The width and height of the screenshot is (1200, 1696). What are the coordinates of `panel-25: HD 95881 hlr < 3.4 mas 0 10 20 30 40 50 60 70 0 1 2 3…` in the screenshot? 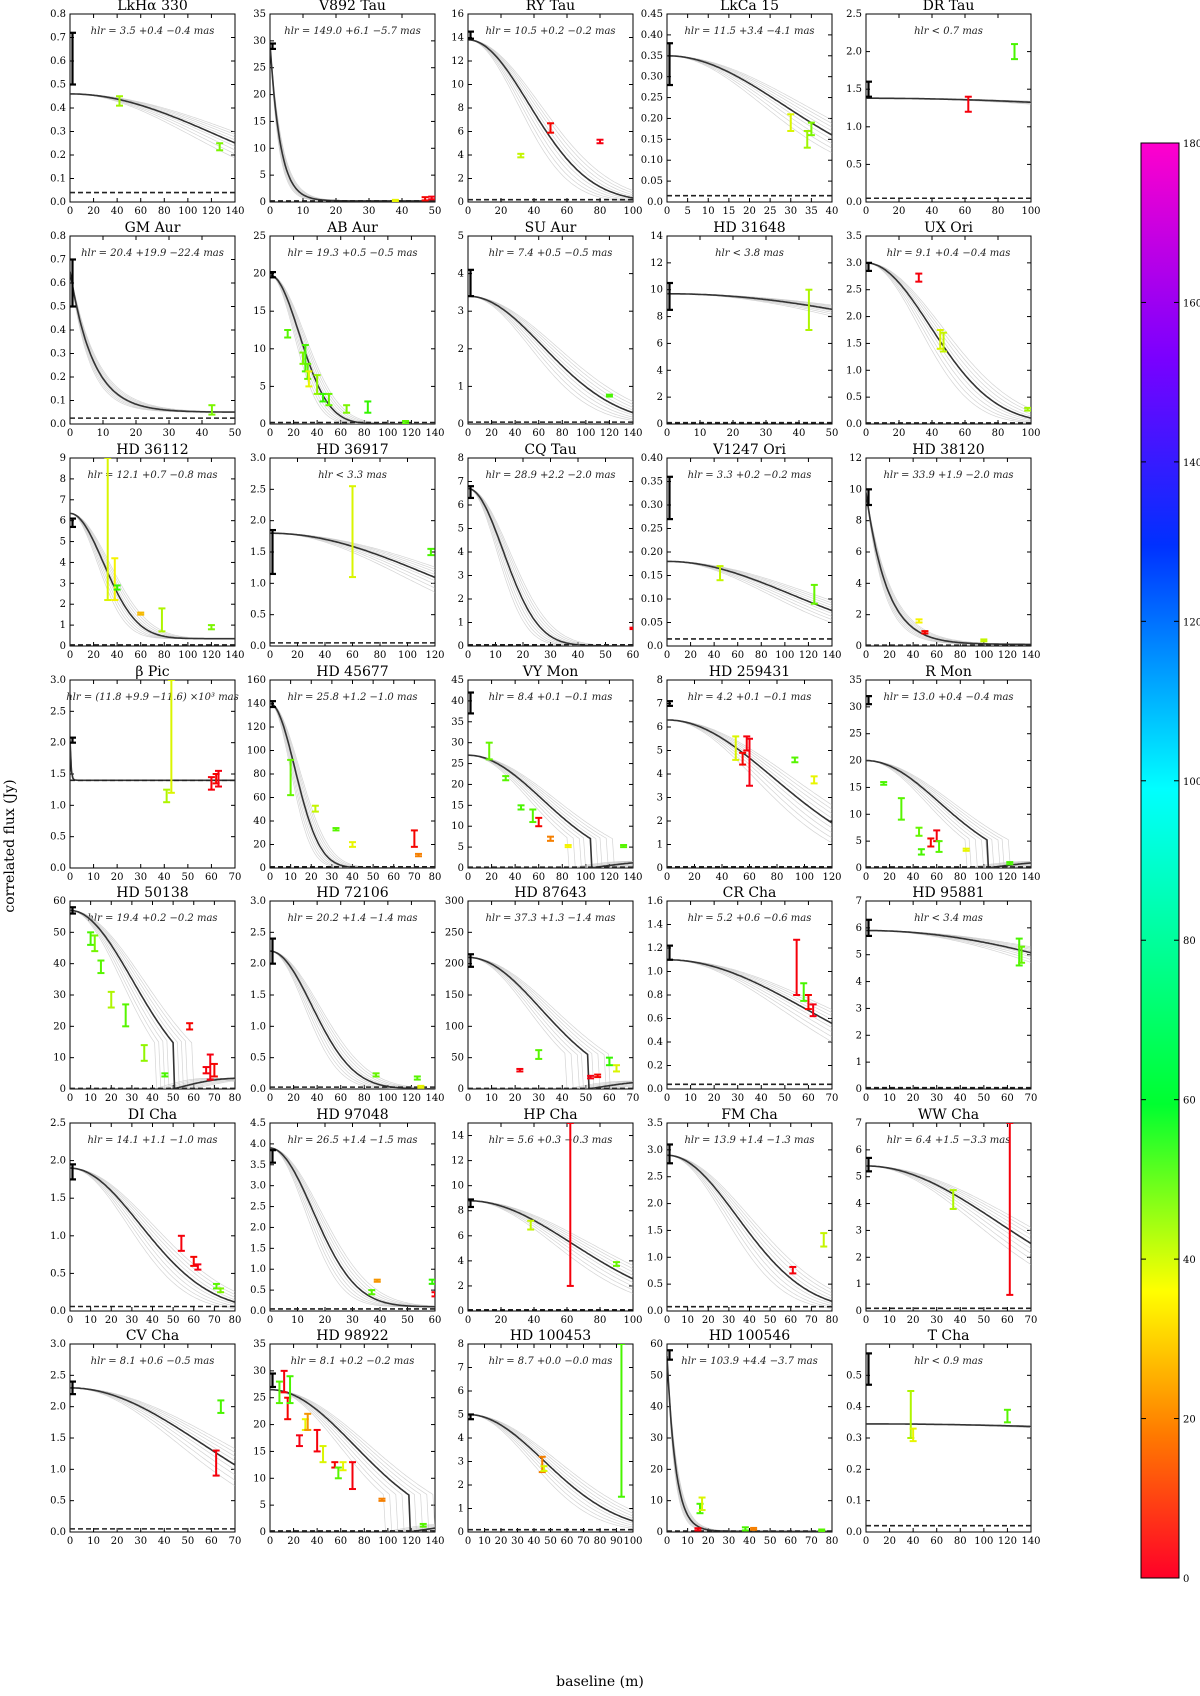 It's located at (947, 994).